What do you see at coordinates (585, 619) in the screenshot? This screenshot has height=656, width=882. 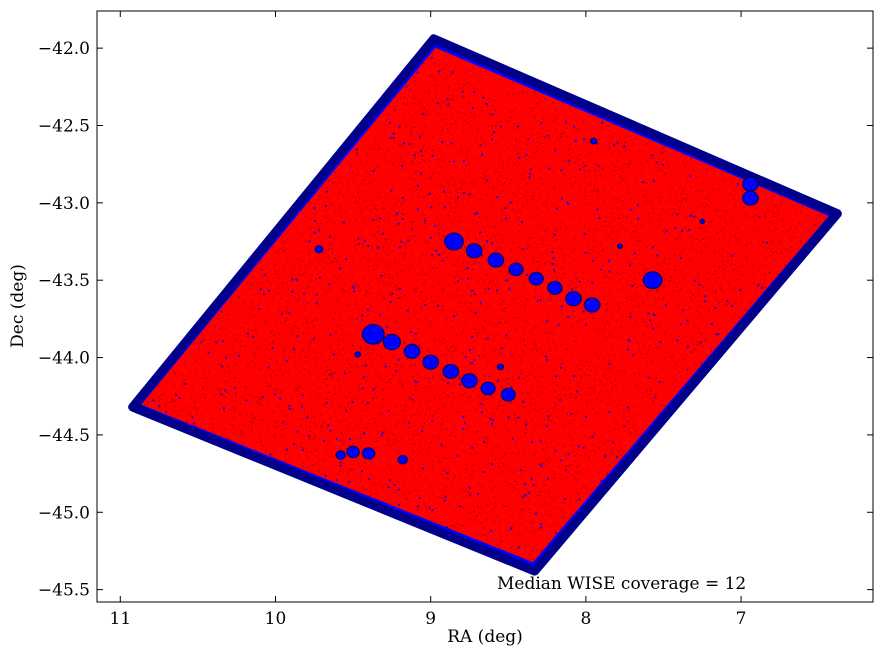 I see `x-tick-label: 8` at bounding box center [585, 619].